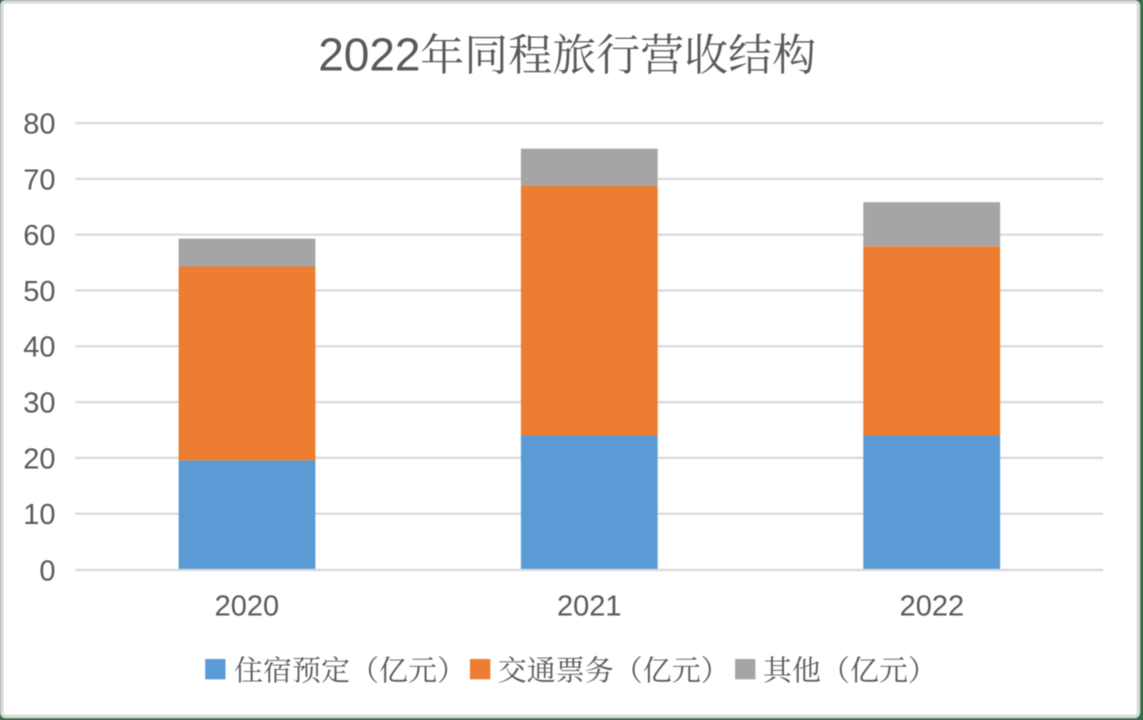 The height and width of the screenshot is (720, 1143). I want to click on svg-text: 80, so click(39, 125).